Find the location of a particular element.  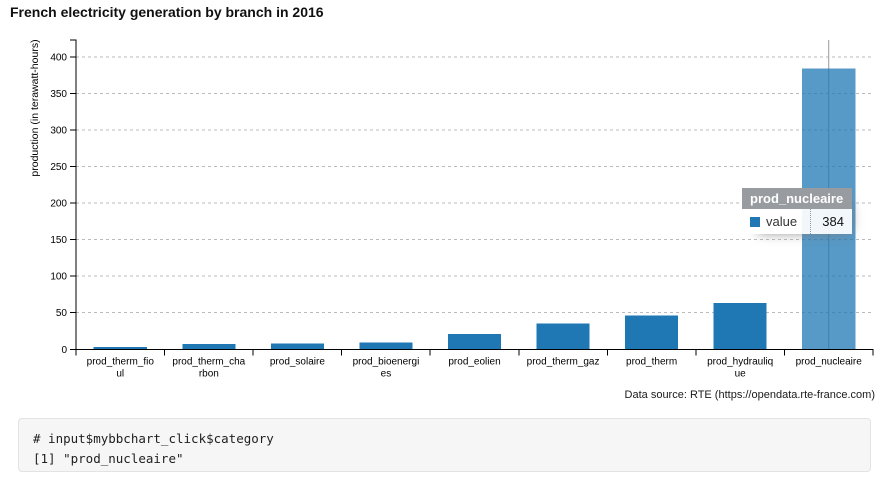

y-tick-label: 0 is located at coordinates (64, 350).